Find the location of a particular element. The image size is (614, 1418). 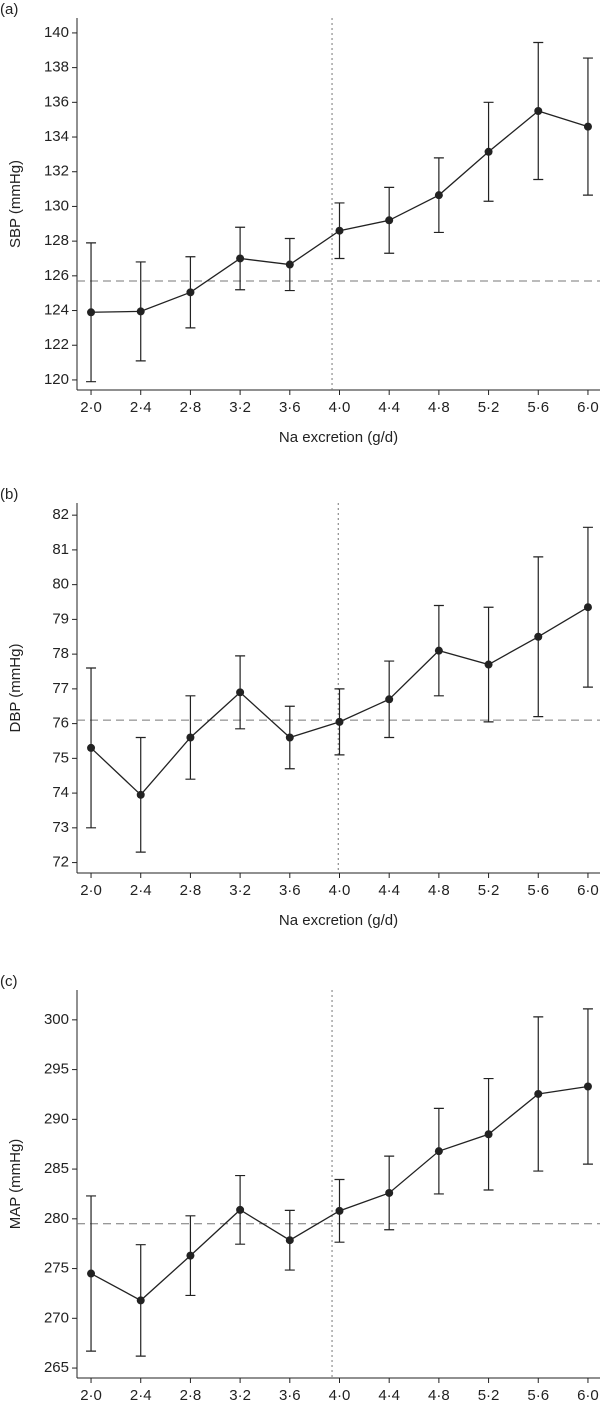

y-tick-label: 285 is located at coordinates (56, 1168).